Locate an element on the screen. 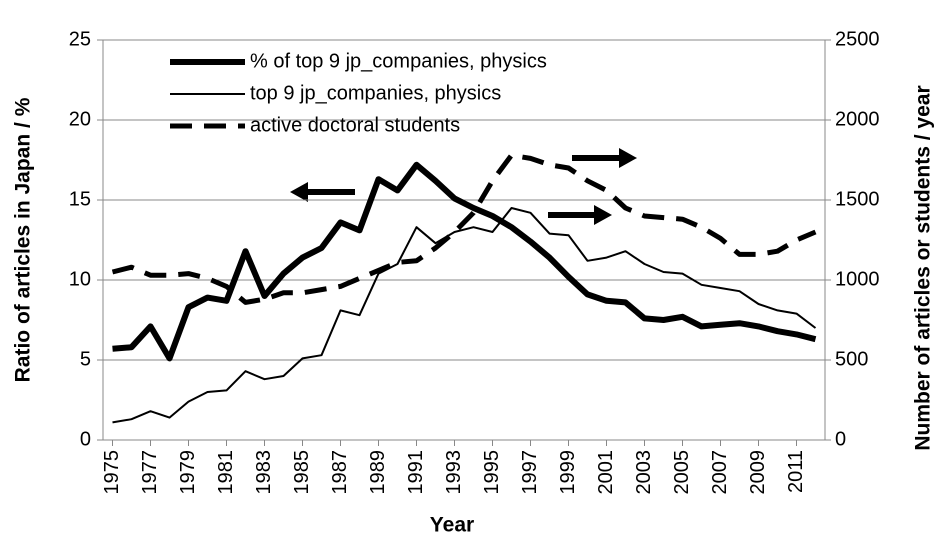  y2-tick-label: 2500 is located at coordinates (857, 39).